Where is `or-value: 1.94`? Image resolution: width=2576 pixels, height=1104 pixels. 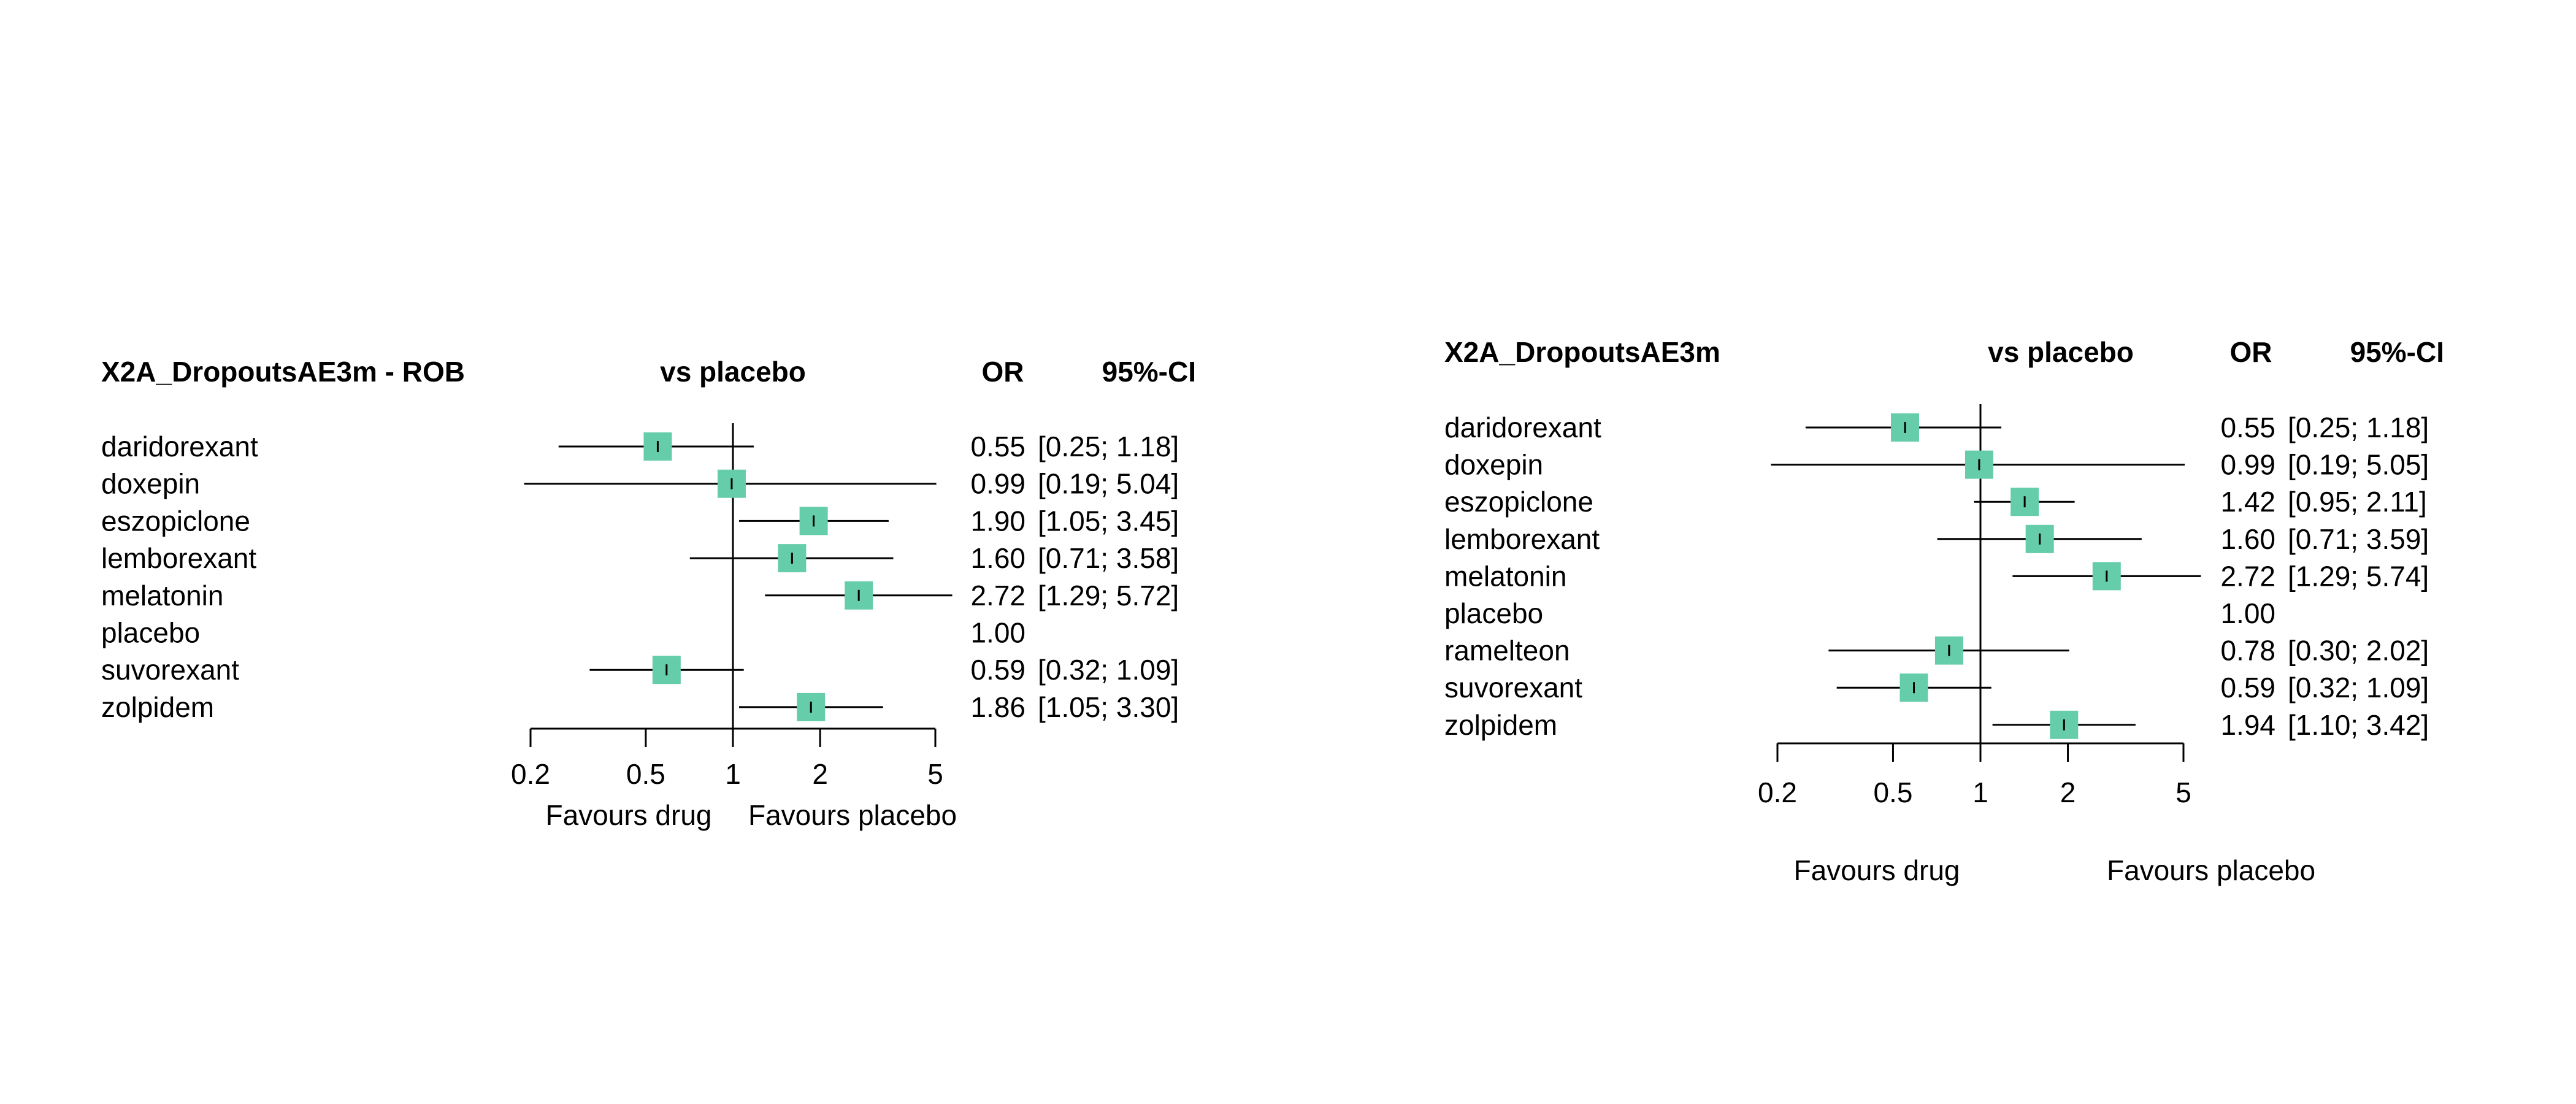
or-value: 1.94 is located at coordinates (2247, 725).